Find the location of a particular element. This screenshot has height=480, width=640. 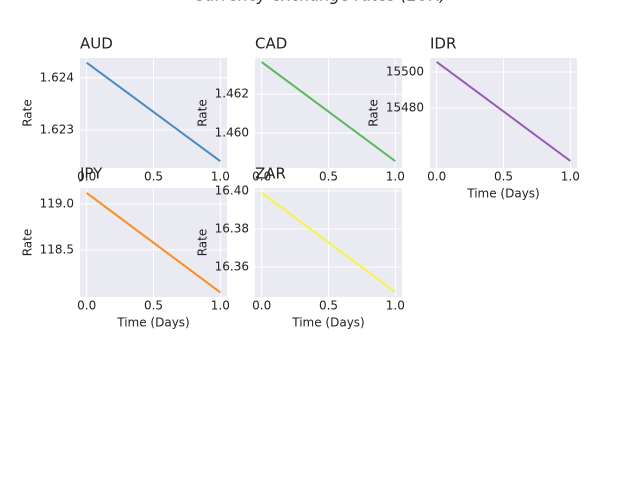

y-tick-label: 15500 is located at coordinates (405, 72).